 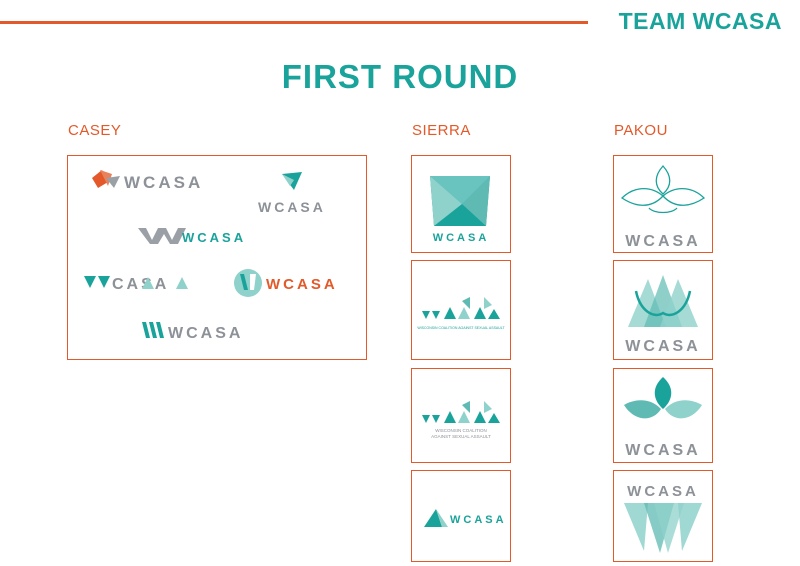 What do you see at coordinates (146, 330) in the screenshot?
I see `stripes-icon` at bounding box center [146, 330].